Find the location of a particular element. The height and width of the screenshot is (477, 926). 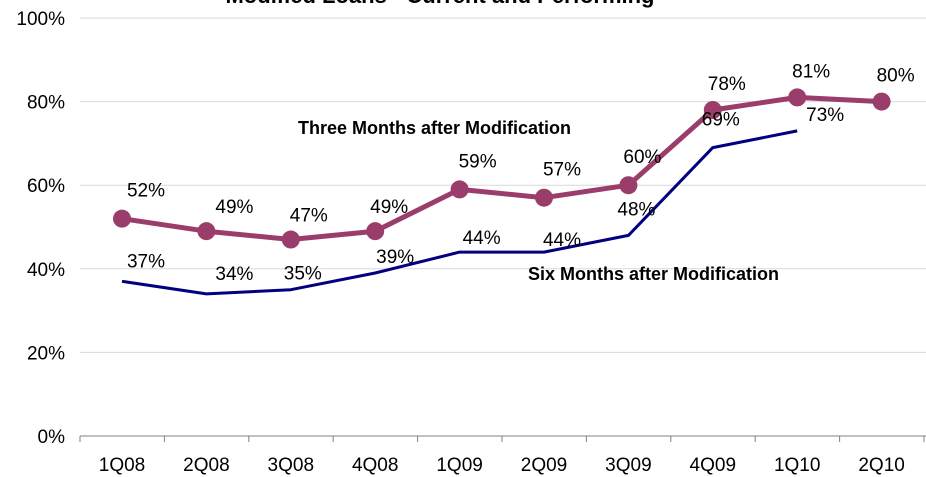

data-label: 48% is located at coordinates (636, 209).